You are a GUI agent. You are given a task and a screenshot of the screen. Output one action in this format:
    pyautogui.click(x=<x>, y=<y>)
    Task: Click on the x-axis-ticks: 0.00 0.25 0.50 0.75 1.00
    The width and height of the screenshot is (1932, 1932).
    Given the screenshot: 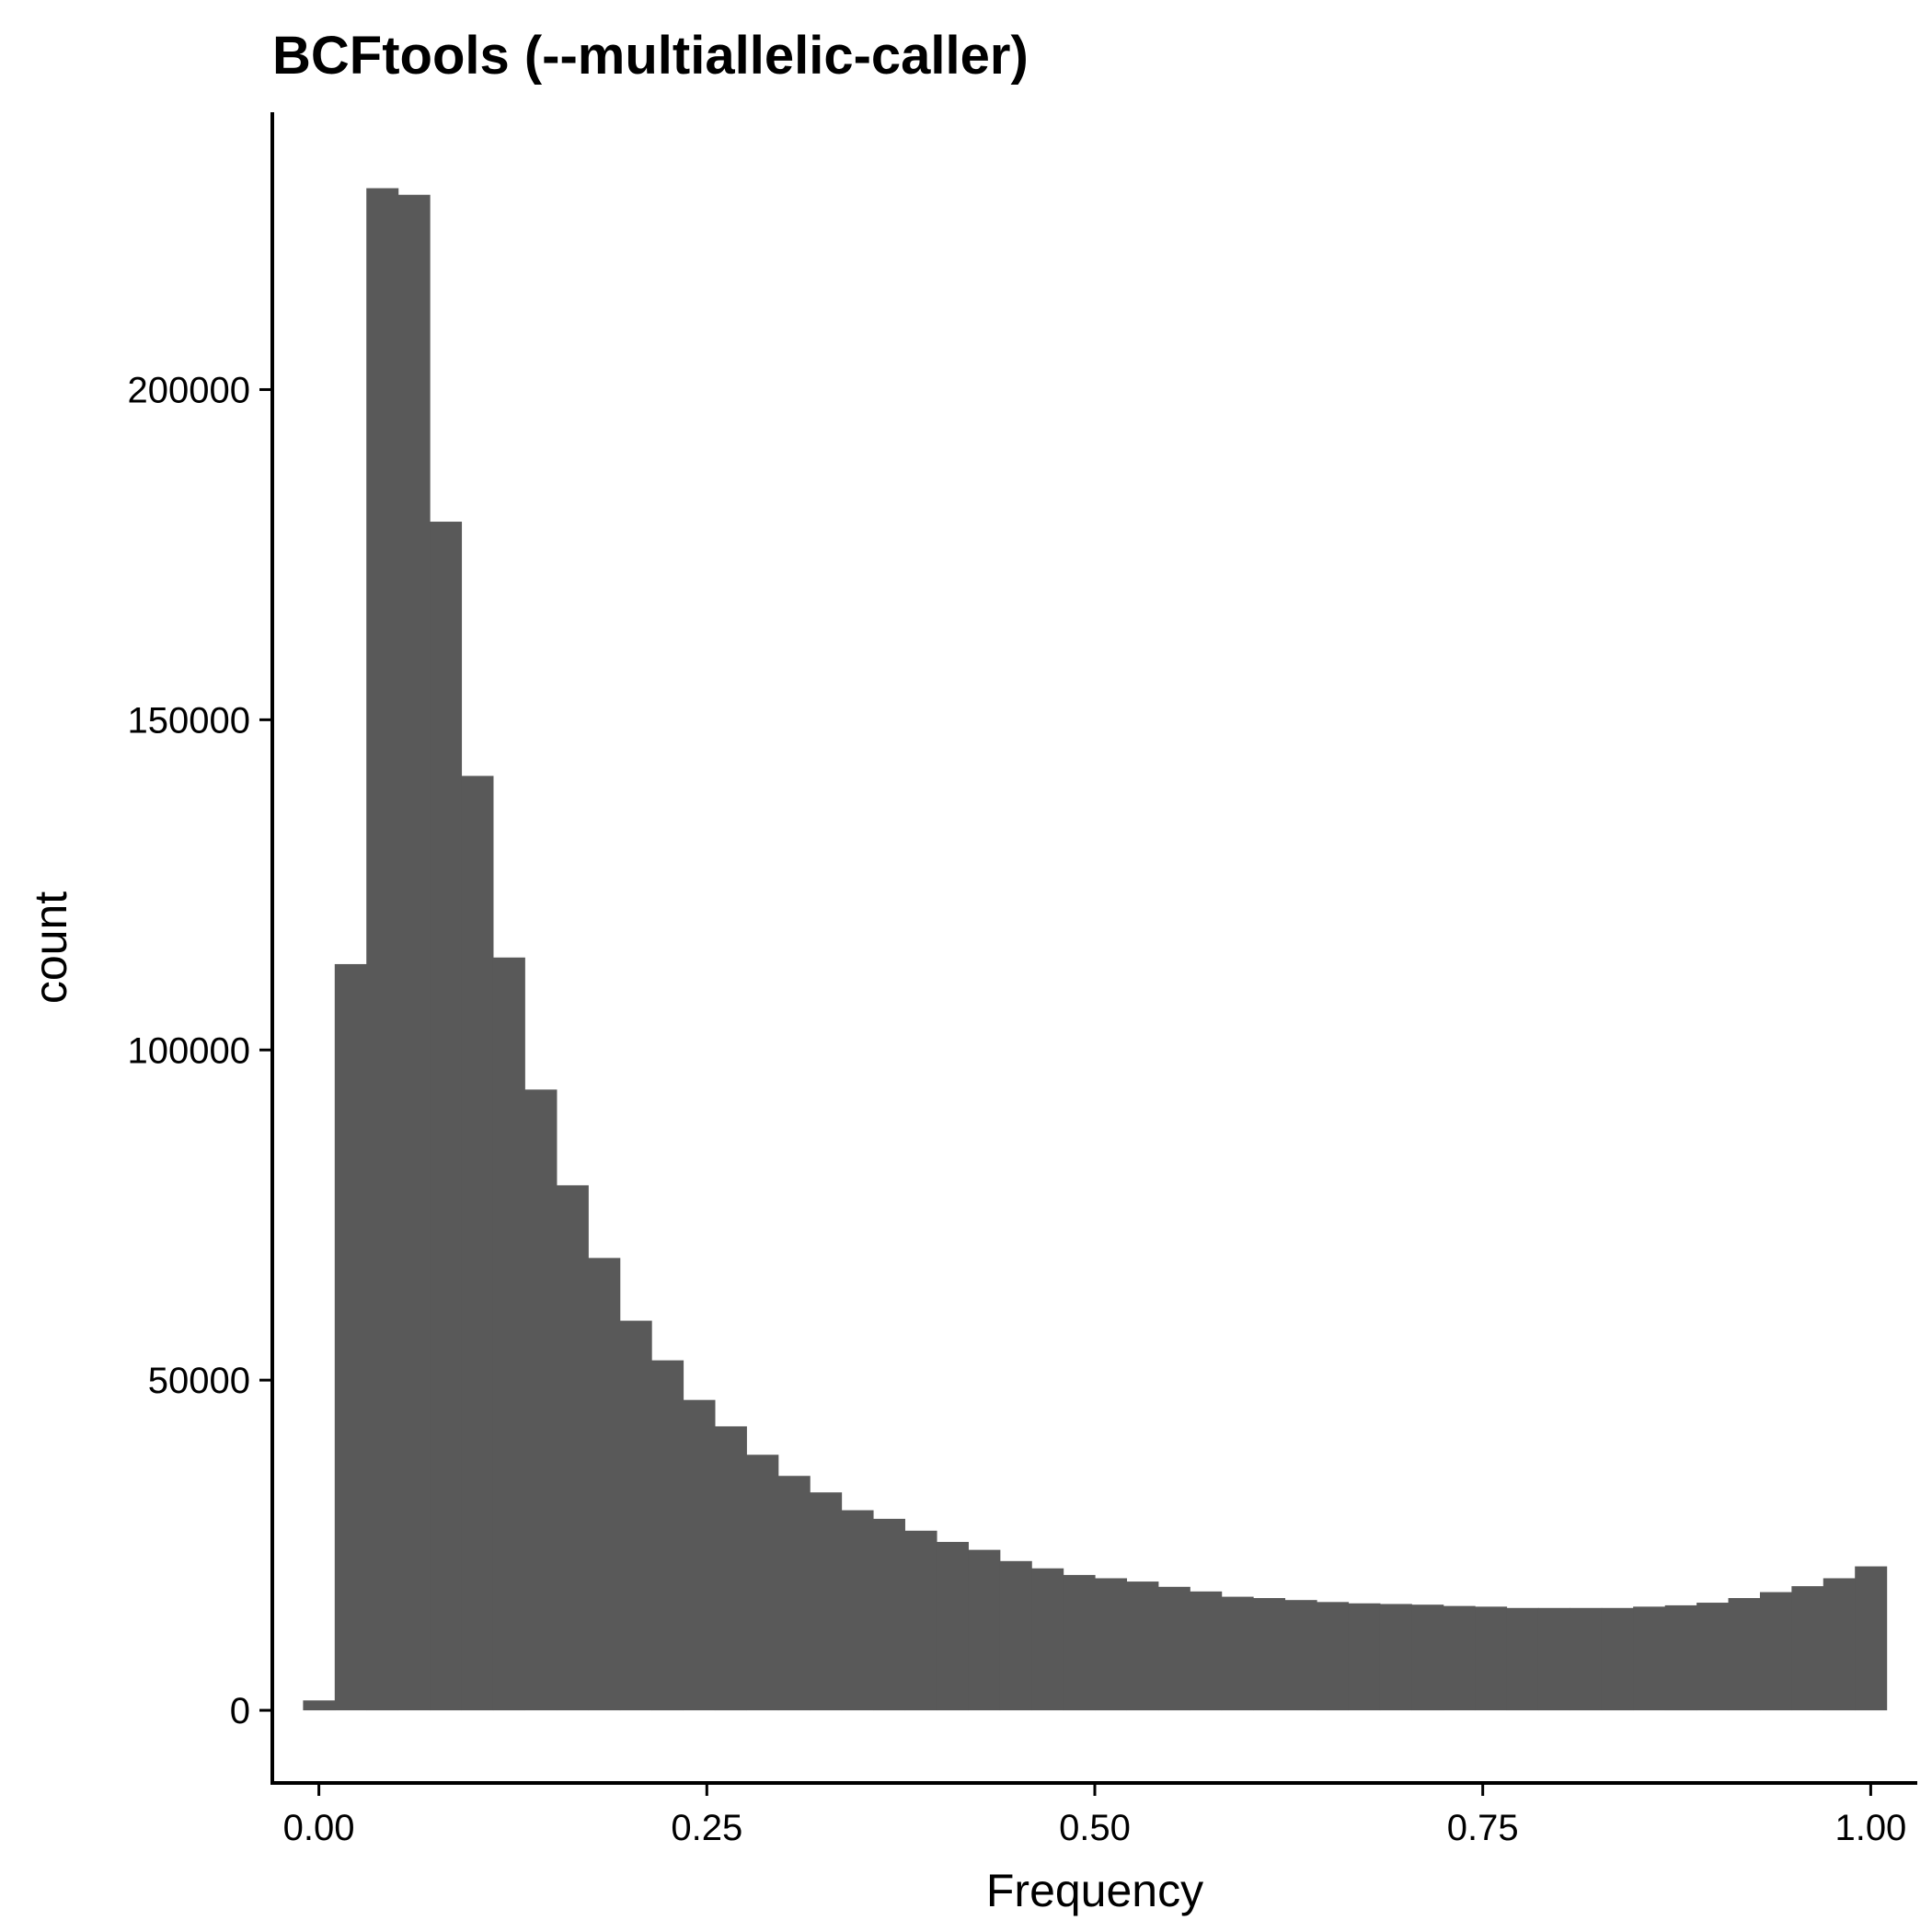 What is the action you would take?
    pyautogui.click(x=1094, y=1815)
    